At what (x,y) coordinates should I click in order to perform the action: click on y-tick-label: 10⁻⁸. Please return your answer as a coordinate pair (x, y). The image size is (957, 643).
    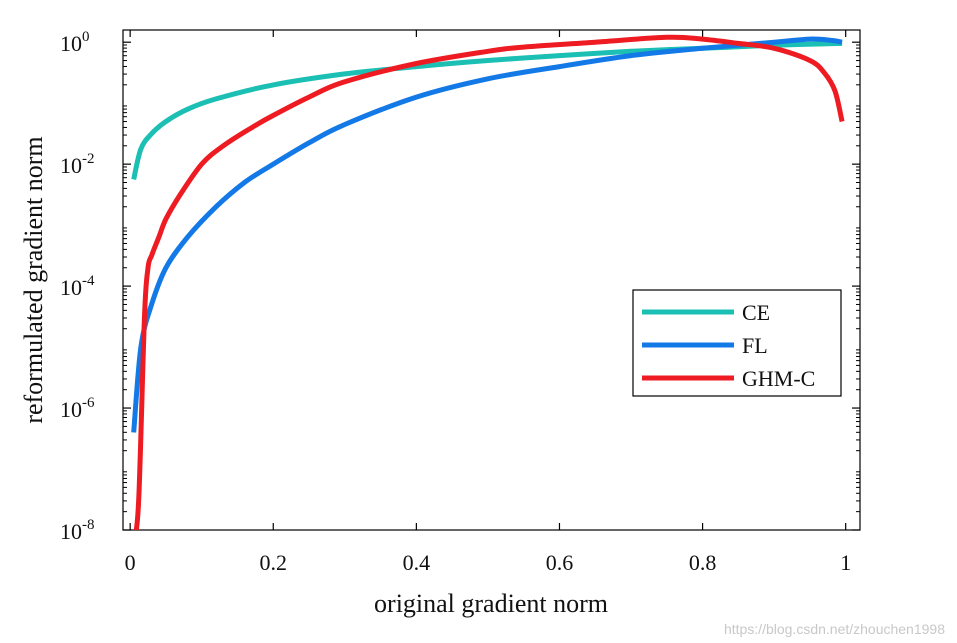
    Looking at the image, I should click on (77, 530).